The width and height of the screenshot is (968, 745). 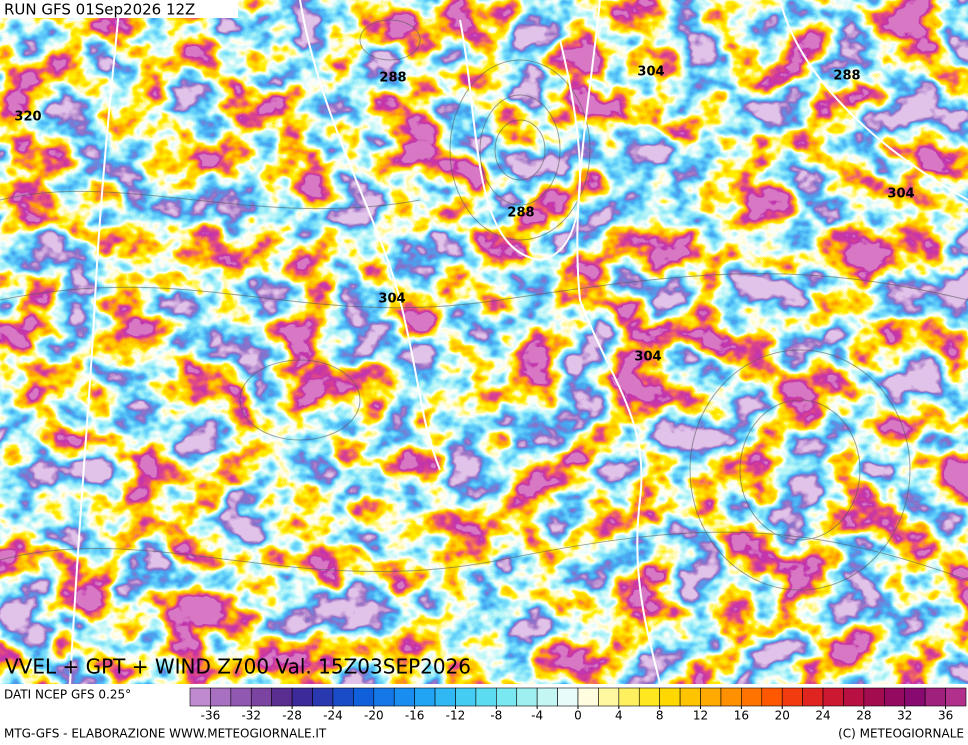 What do you see at coordinates (700, 716) in the screenshot?
I see `colorbar-tick-label: 12` at bounding box center [700, 716].